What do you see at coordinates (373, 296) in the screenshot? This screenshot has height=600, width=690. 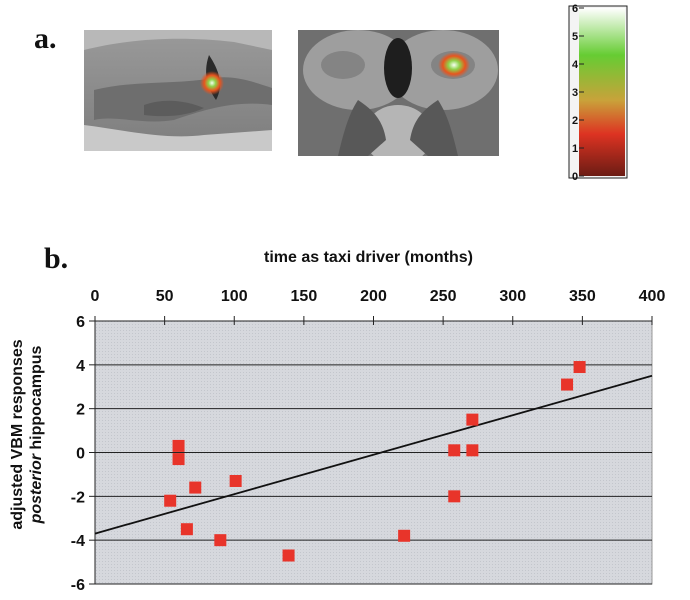 I see `x-tick-label: 200` at bounding box center [373, 296].